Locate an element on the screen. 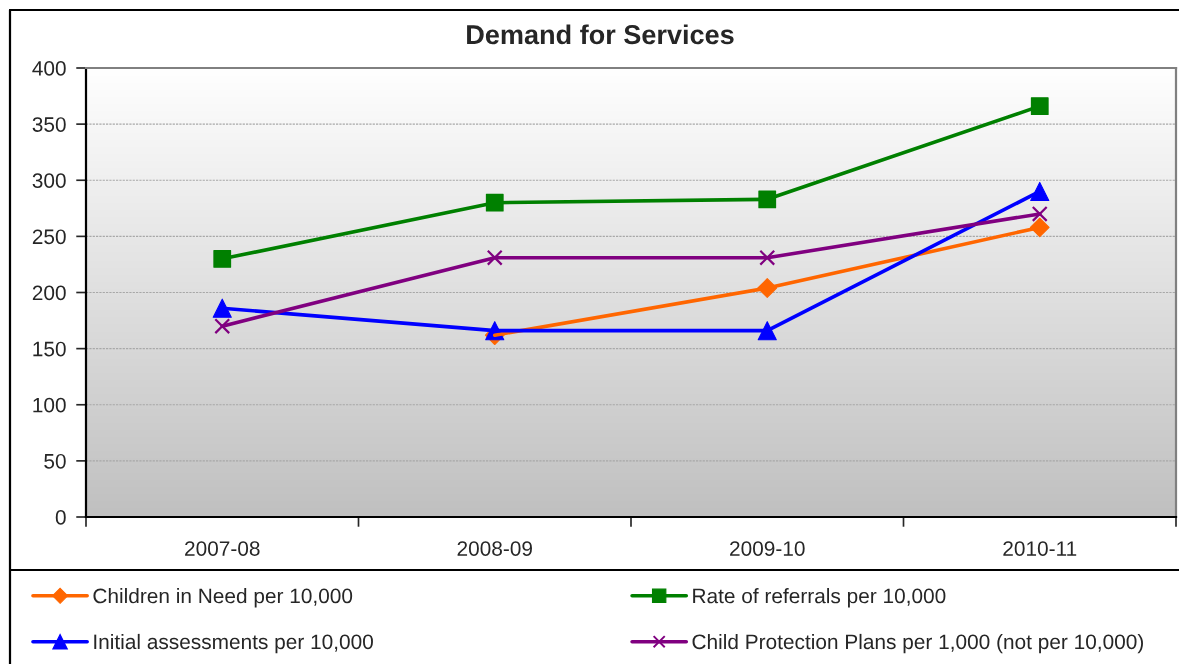 The height and width of the screenshot is (664, 1179). legend-label: Initial assessments per 10,000 is located at coordinates (233, 643).